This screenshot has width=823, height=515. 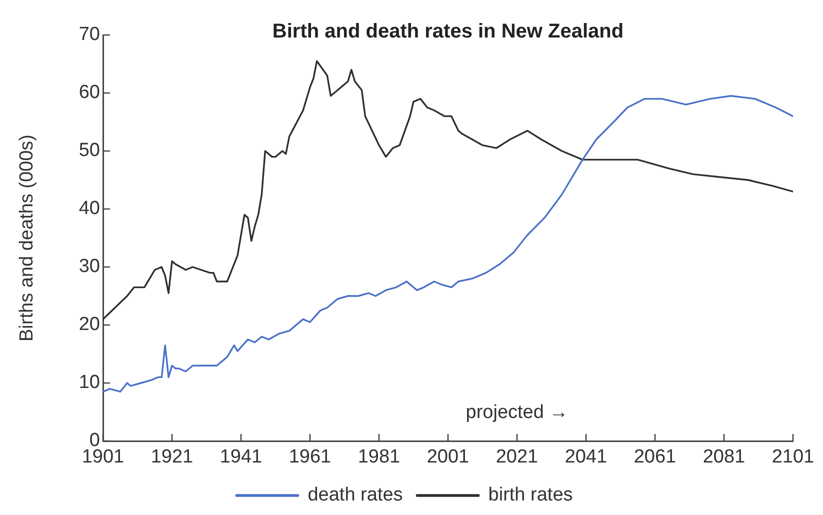 I want to click on y-tick-label: 30, so click(x=89, y=267).